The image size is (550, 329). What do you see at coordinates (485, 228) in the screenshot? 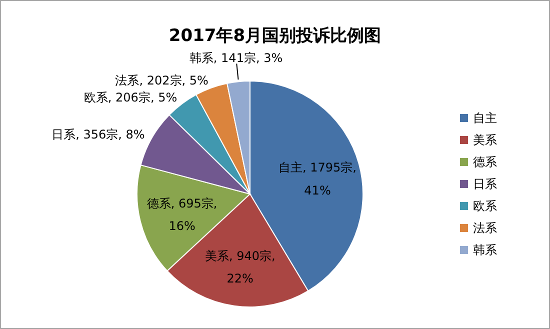
I see `legend-label: 法系` at bounding box center [485, 228].